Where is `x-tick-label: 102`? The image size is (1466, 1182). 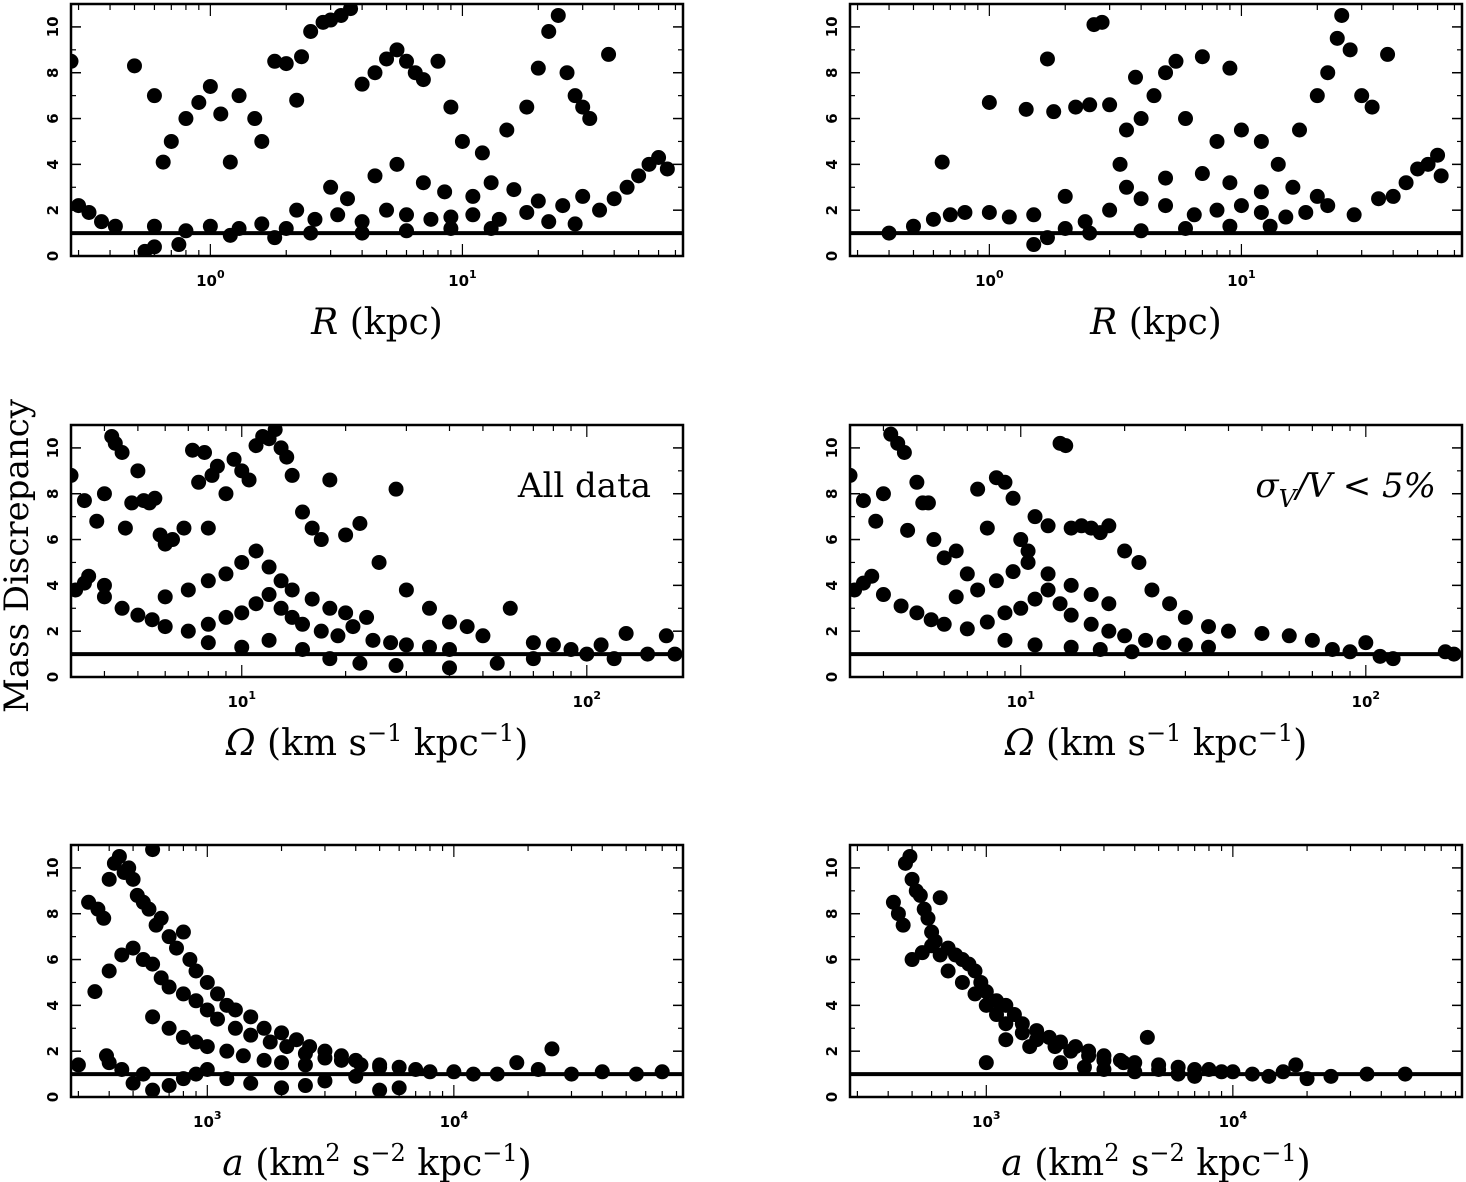
x-tick-label: 102 is located at coordinates (587, 700).